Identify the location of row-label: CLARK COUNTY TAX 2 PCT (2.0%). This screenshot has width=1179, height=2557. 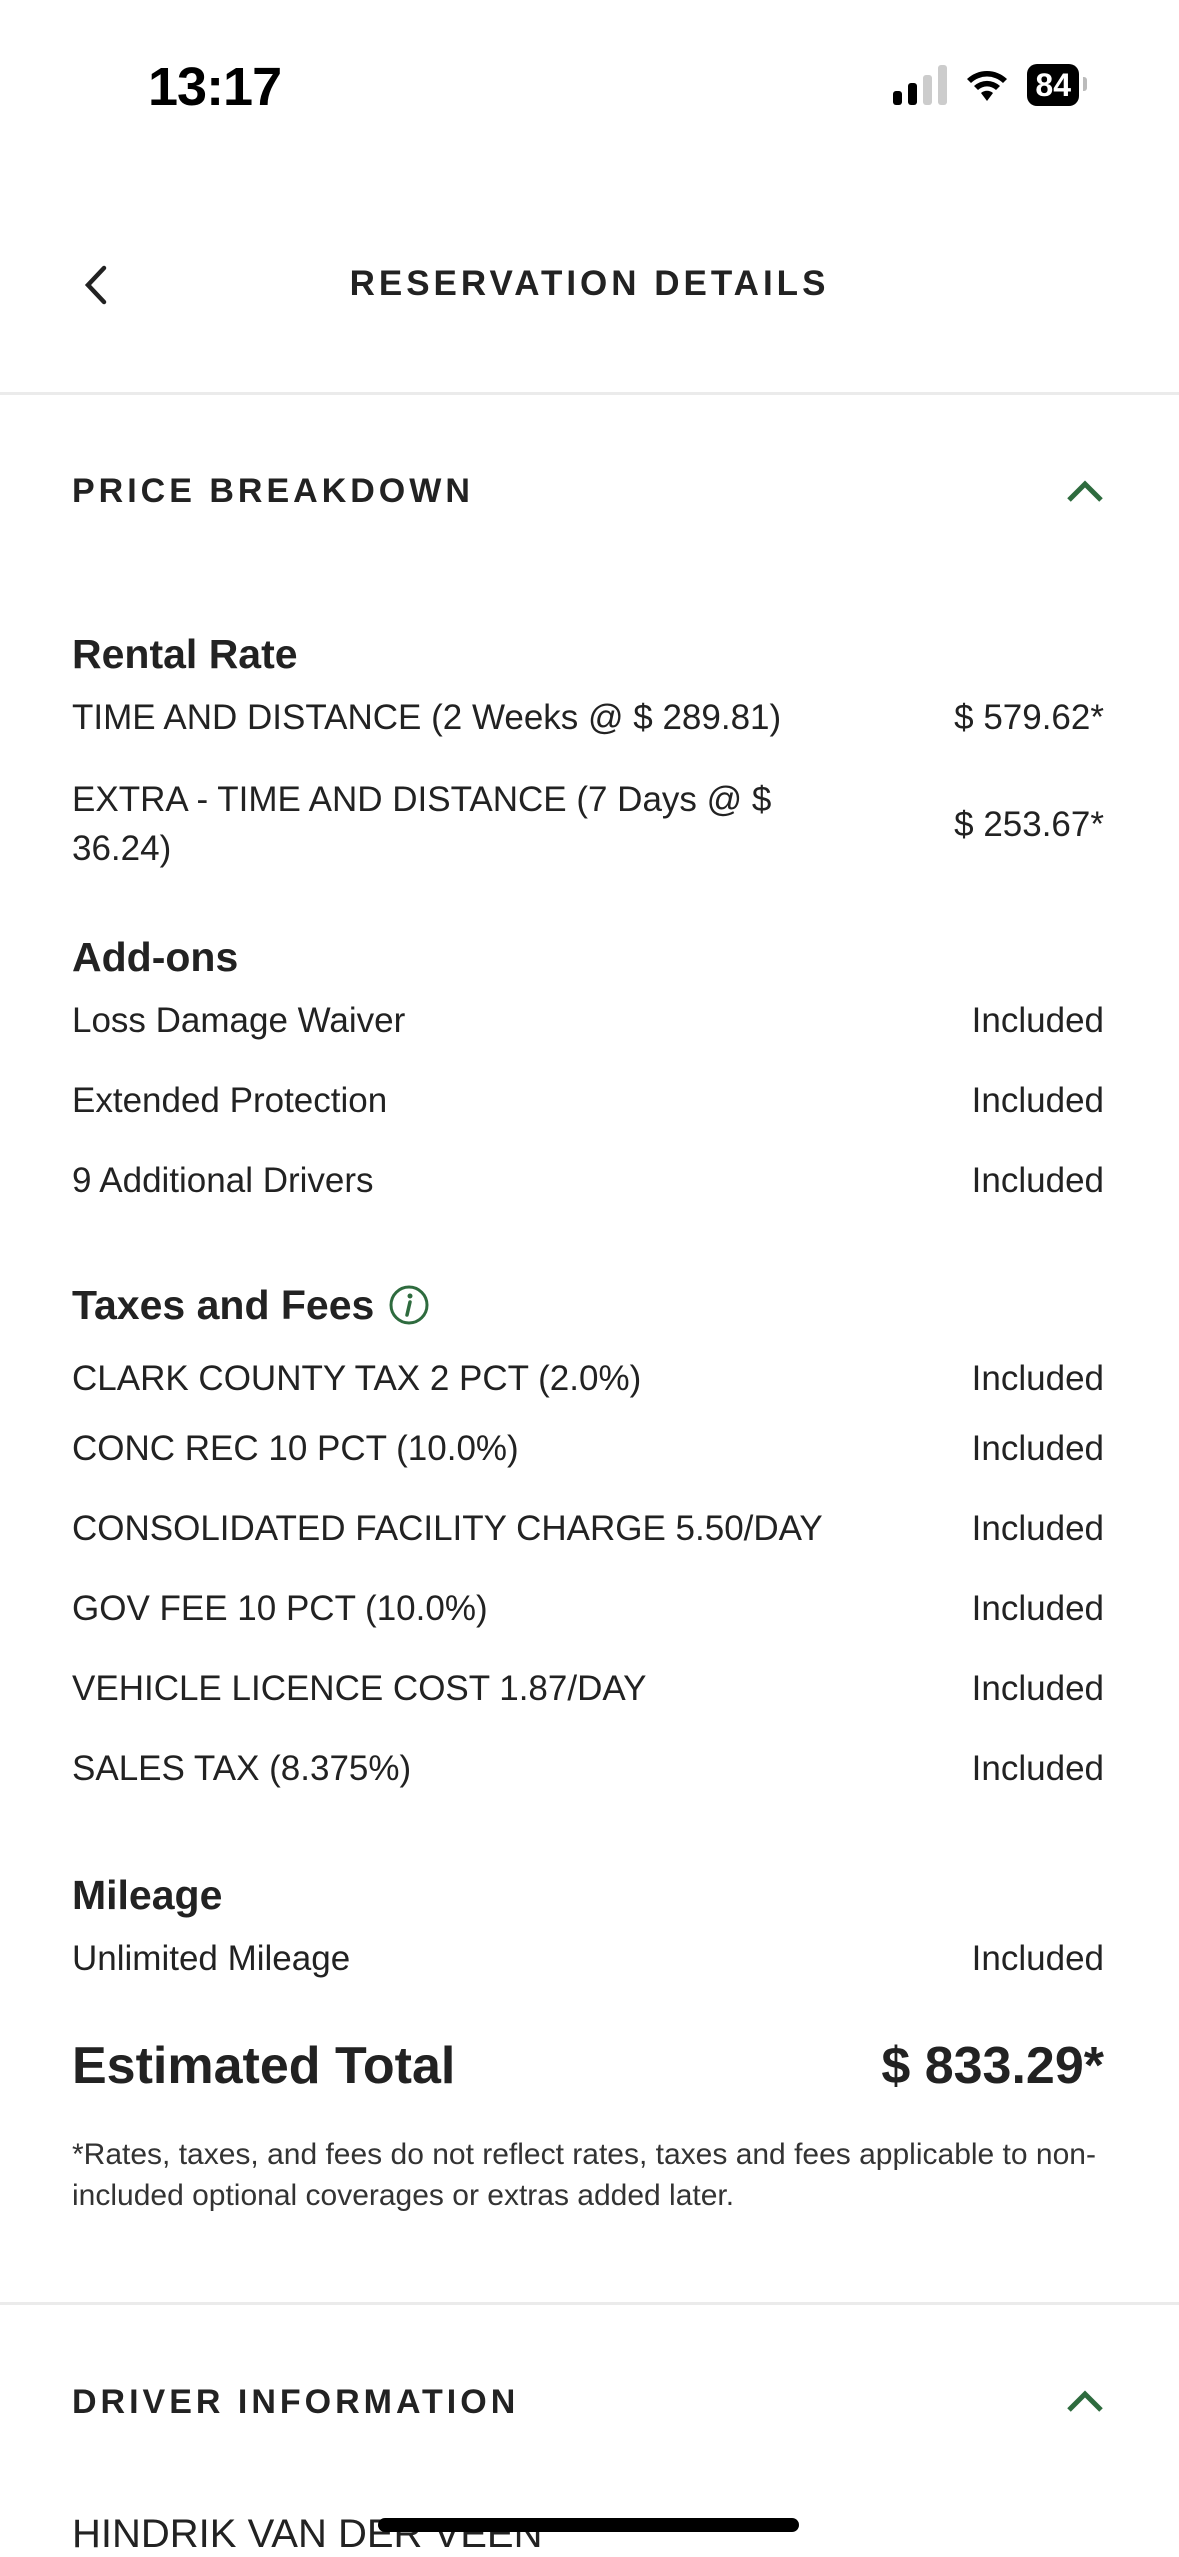
(357, 1378).